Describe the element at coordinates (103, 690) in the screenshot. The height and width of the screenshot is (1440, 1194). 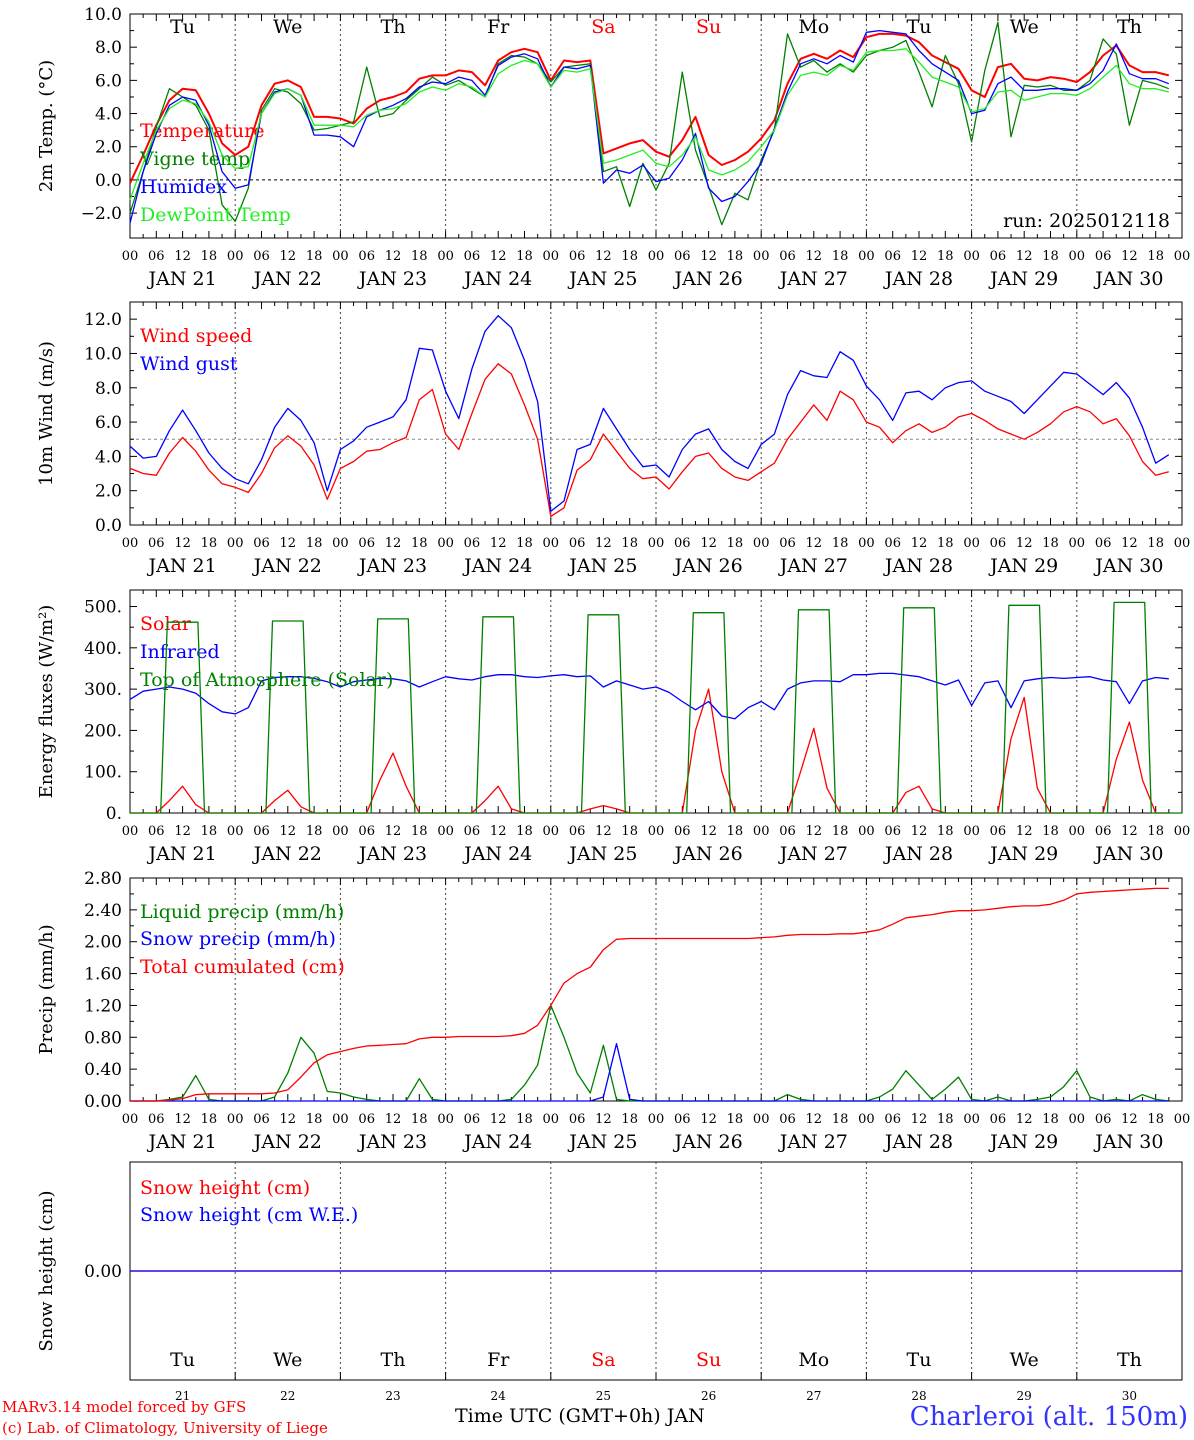
I see `y-tick-label: 300.` at that location.